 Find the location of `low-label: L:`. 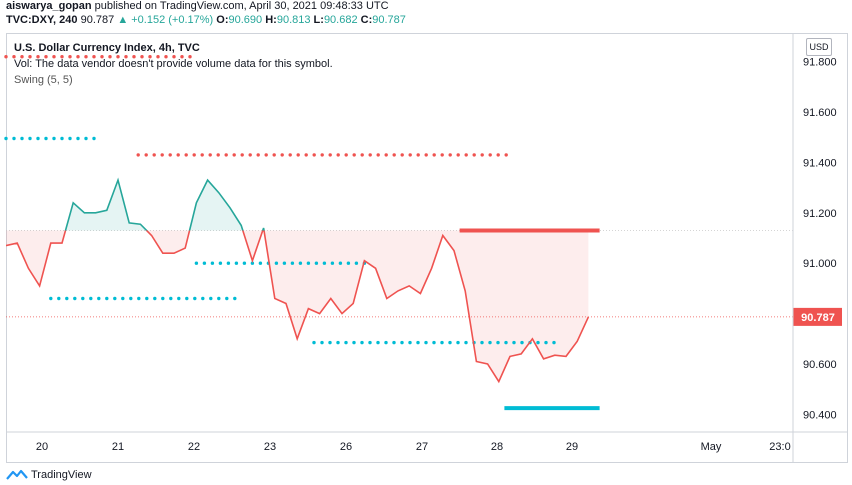

low-label: L: is located at coordinates (318, 20).